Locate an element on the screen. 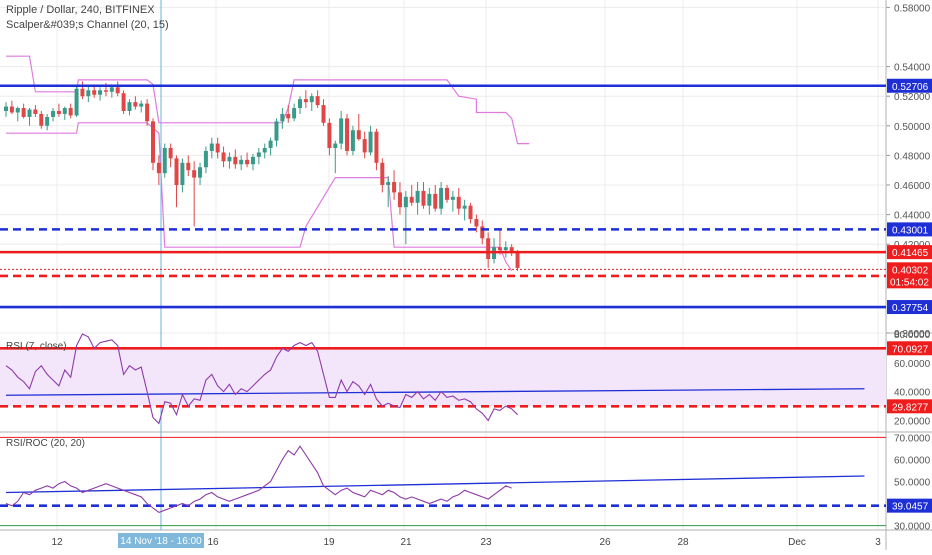 This screenshot has width=932, height=555. price-level-label: 0.43001 is located at coordinates (910, 230).